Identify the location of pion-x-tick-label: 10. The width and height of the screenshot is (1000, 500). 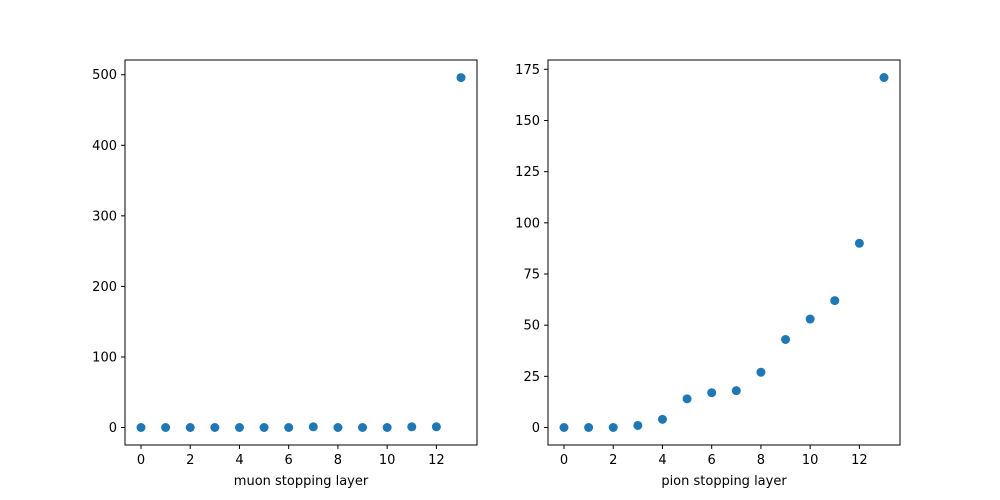
(810, 460).